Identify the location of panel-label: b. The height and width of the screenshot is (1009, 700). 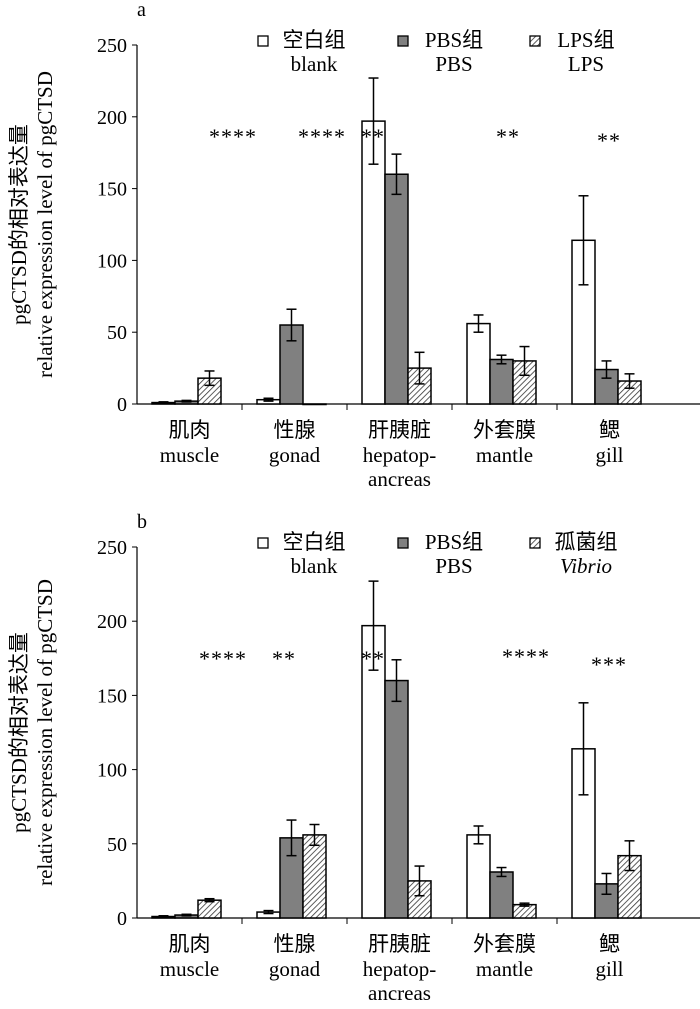
(142, 522).